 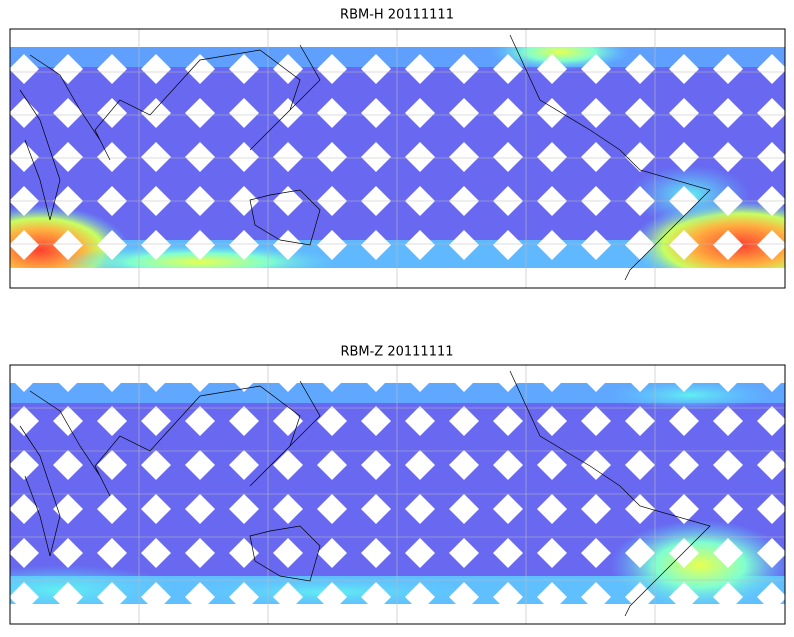 What do you see at coordinates (396, 352) in the screenshot?
I see `panel-title: RBM-Z 20111111` at bounding box center [396, 352].